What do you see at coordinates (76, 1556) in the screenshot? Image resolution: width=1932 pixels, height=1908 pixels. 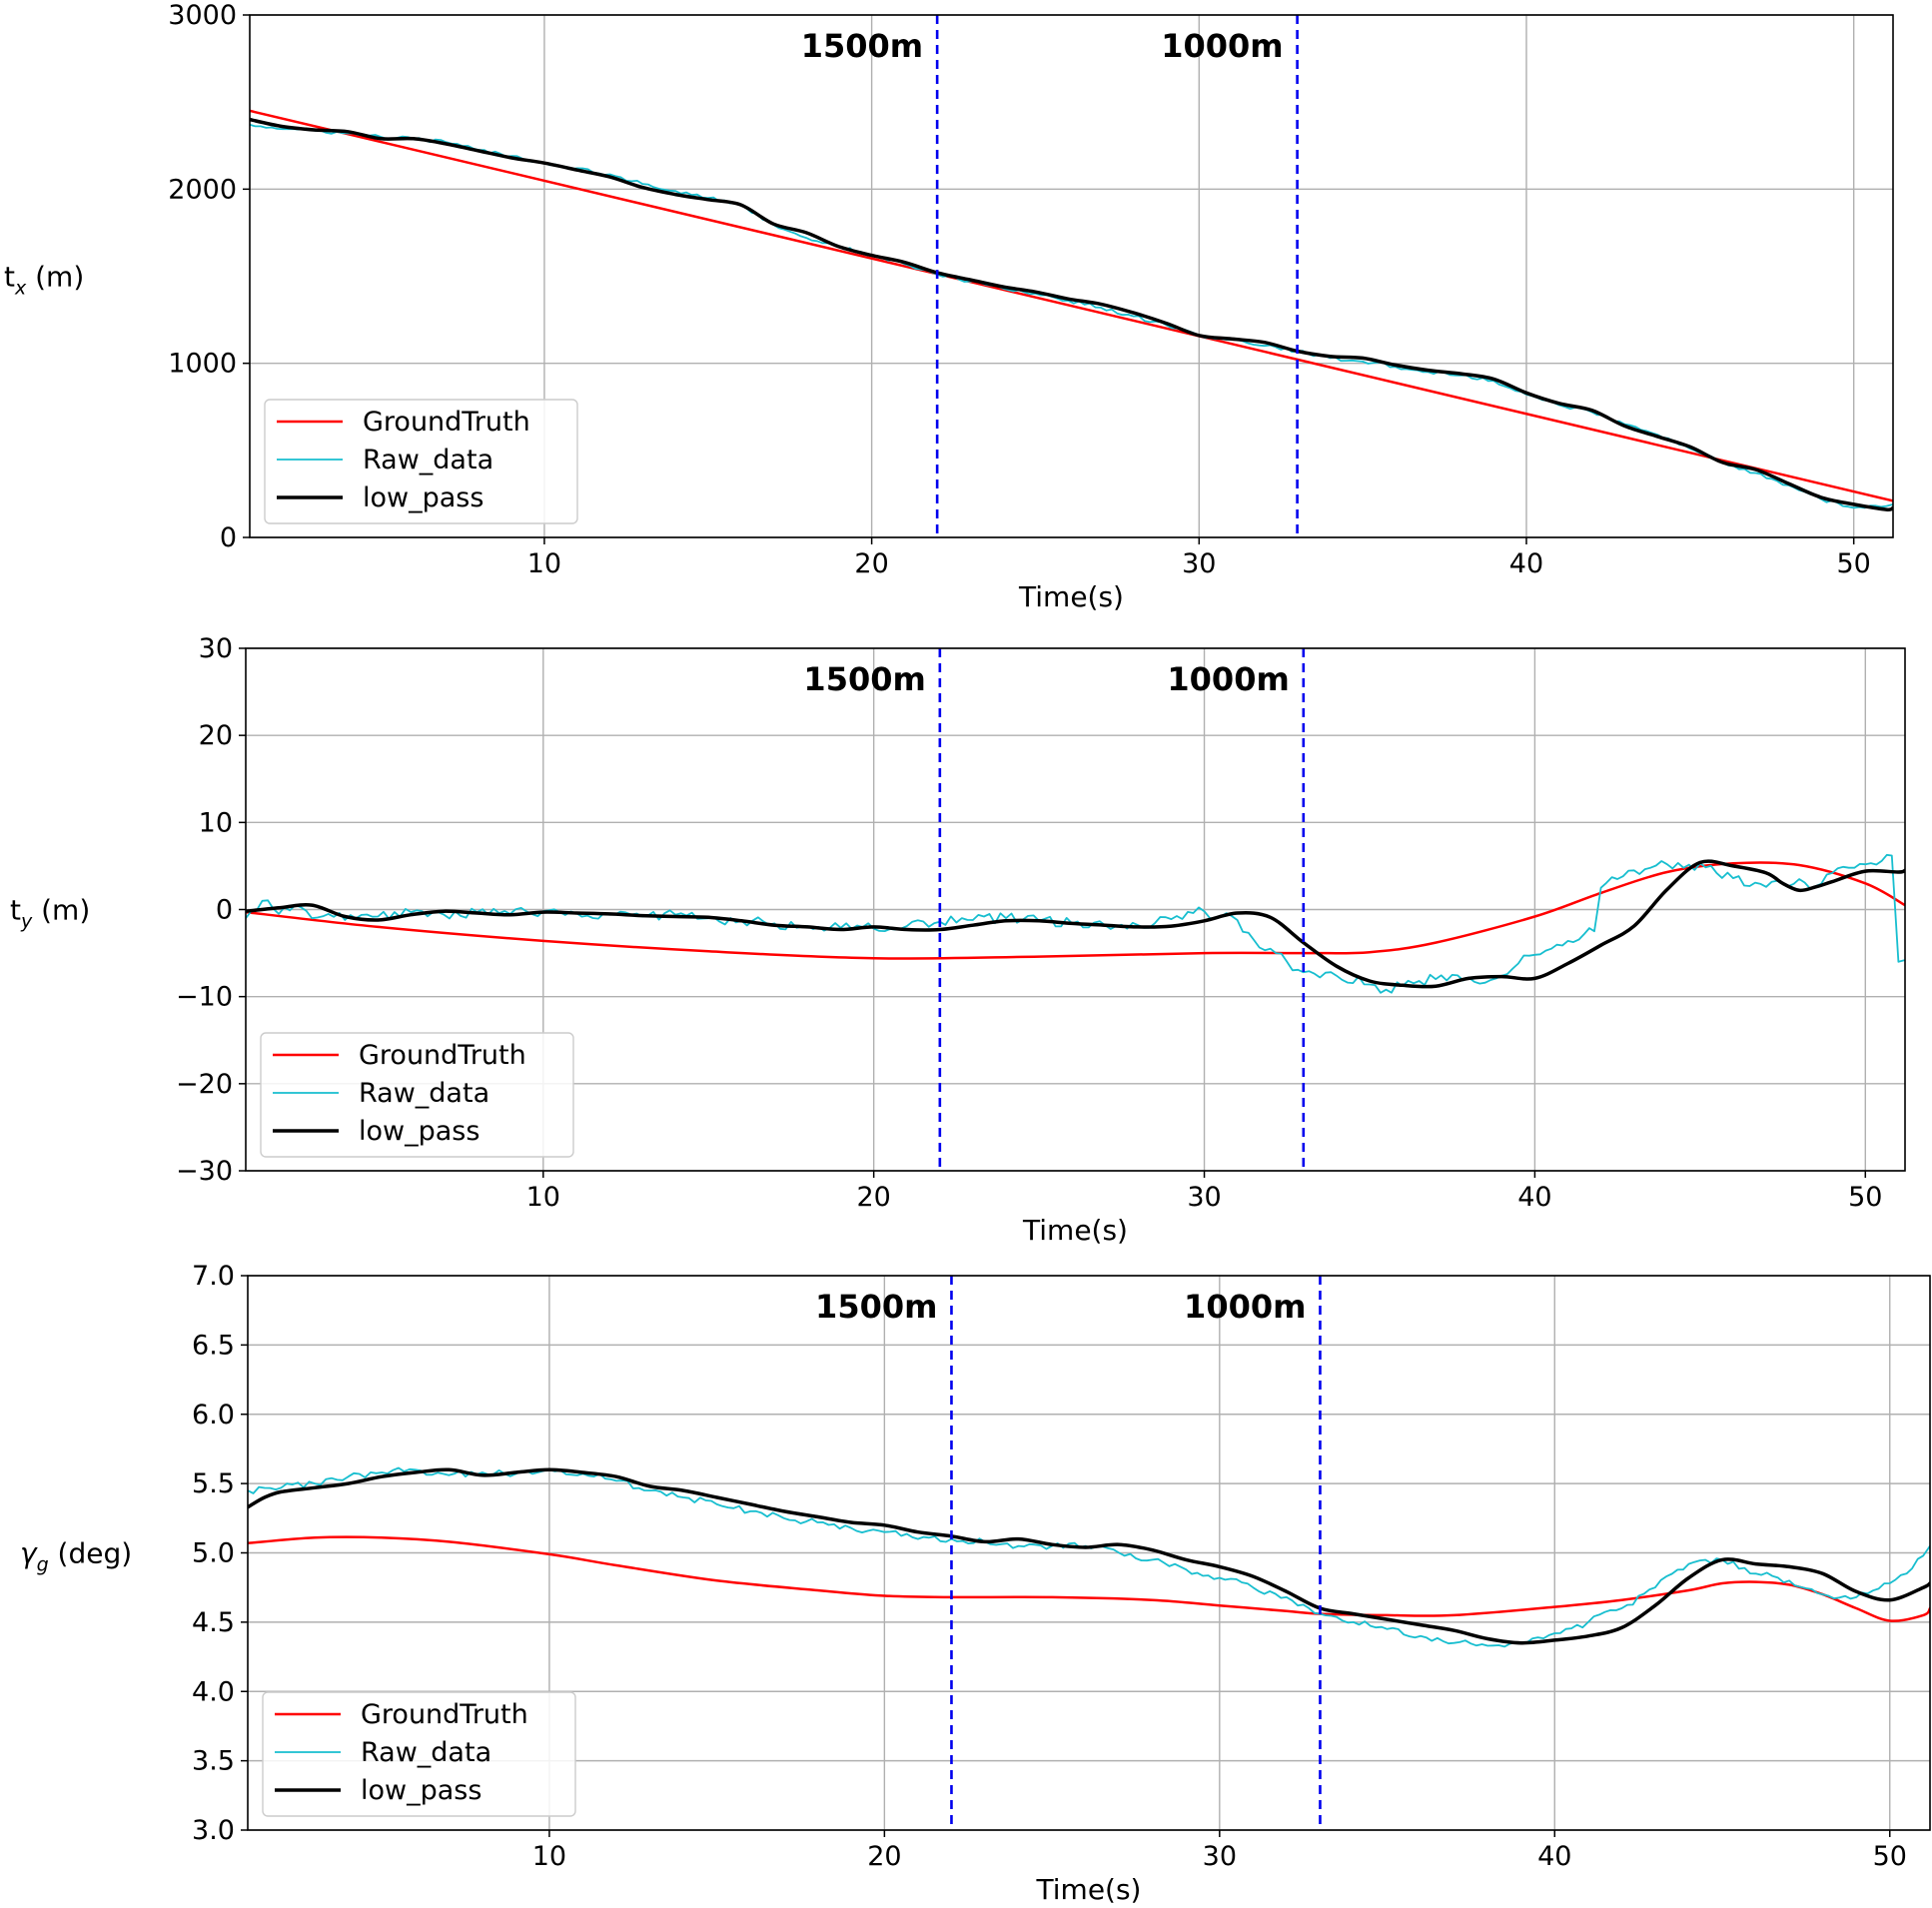 I see `y-axis-label: γg (deg)` at bounding box center [76, 1556].